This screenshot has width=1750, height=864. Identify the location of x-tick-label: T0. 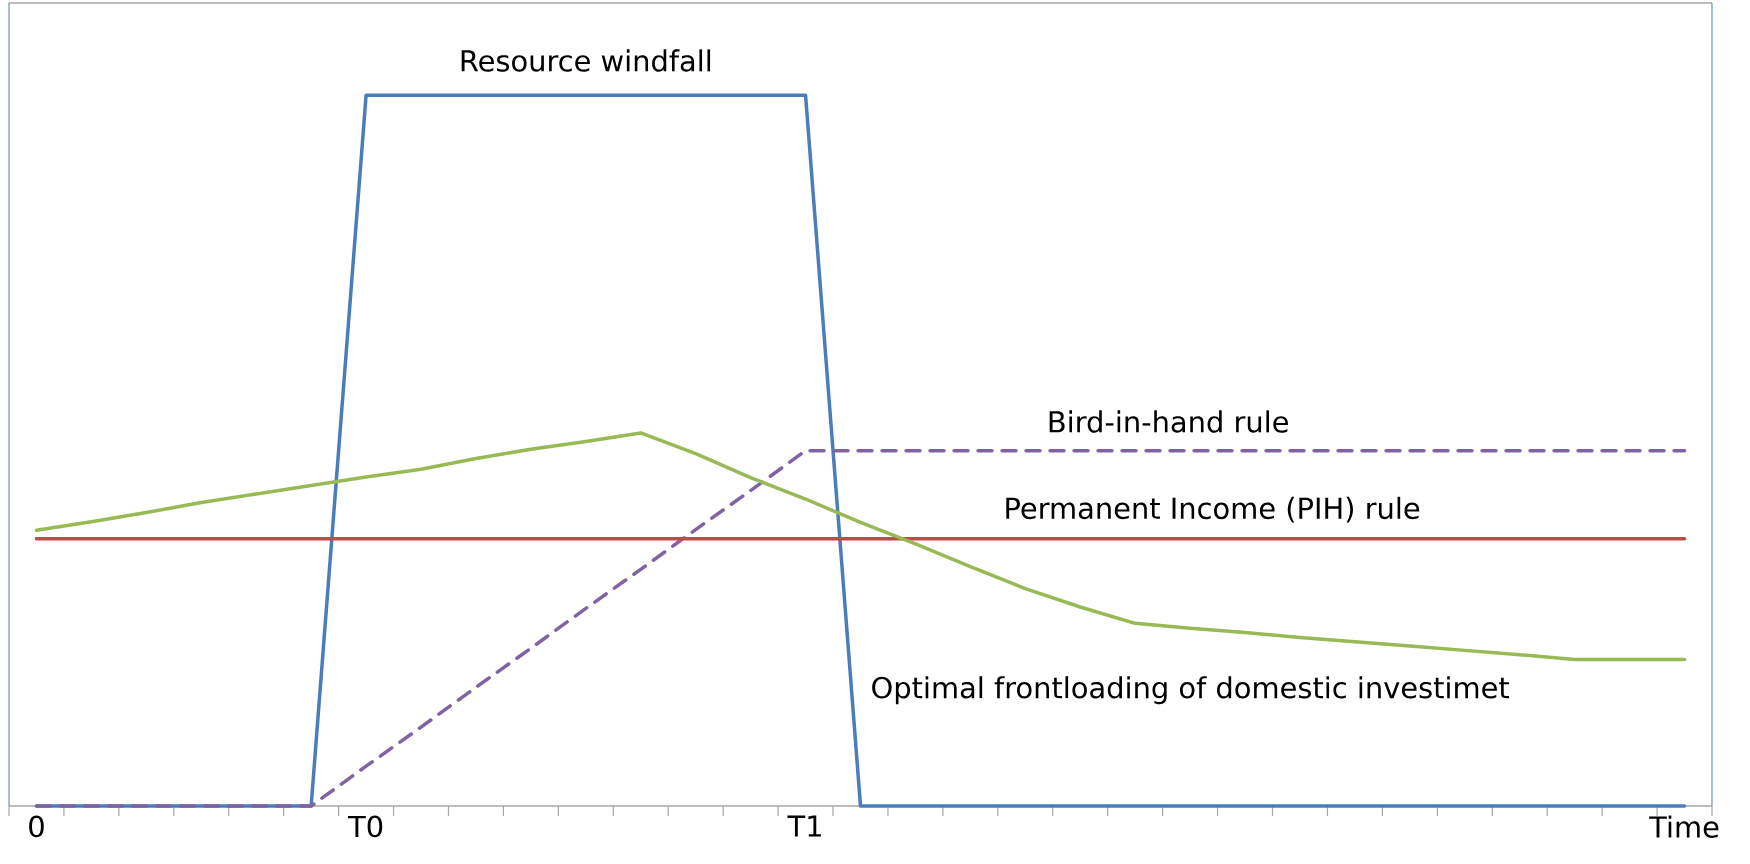
(365, 826).